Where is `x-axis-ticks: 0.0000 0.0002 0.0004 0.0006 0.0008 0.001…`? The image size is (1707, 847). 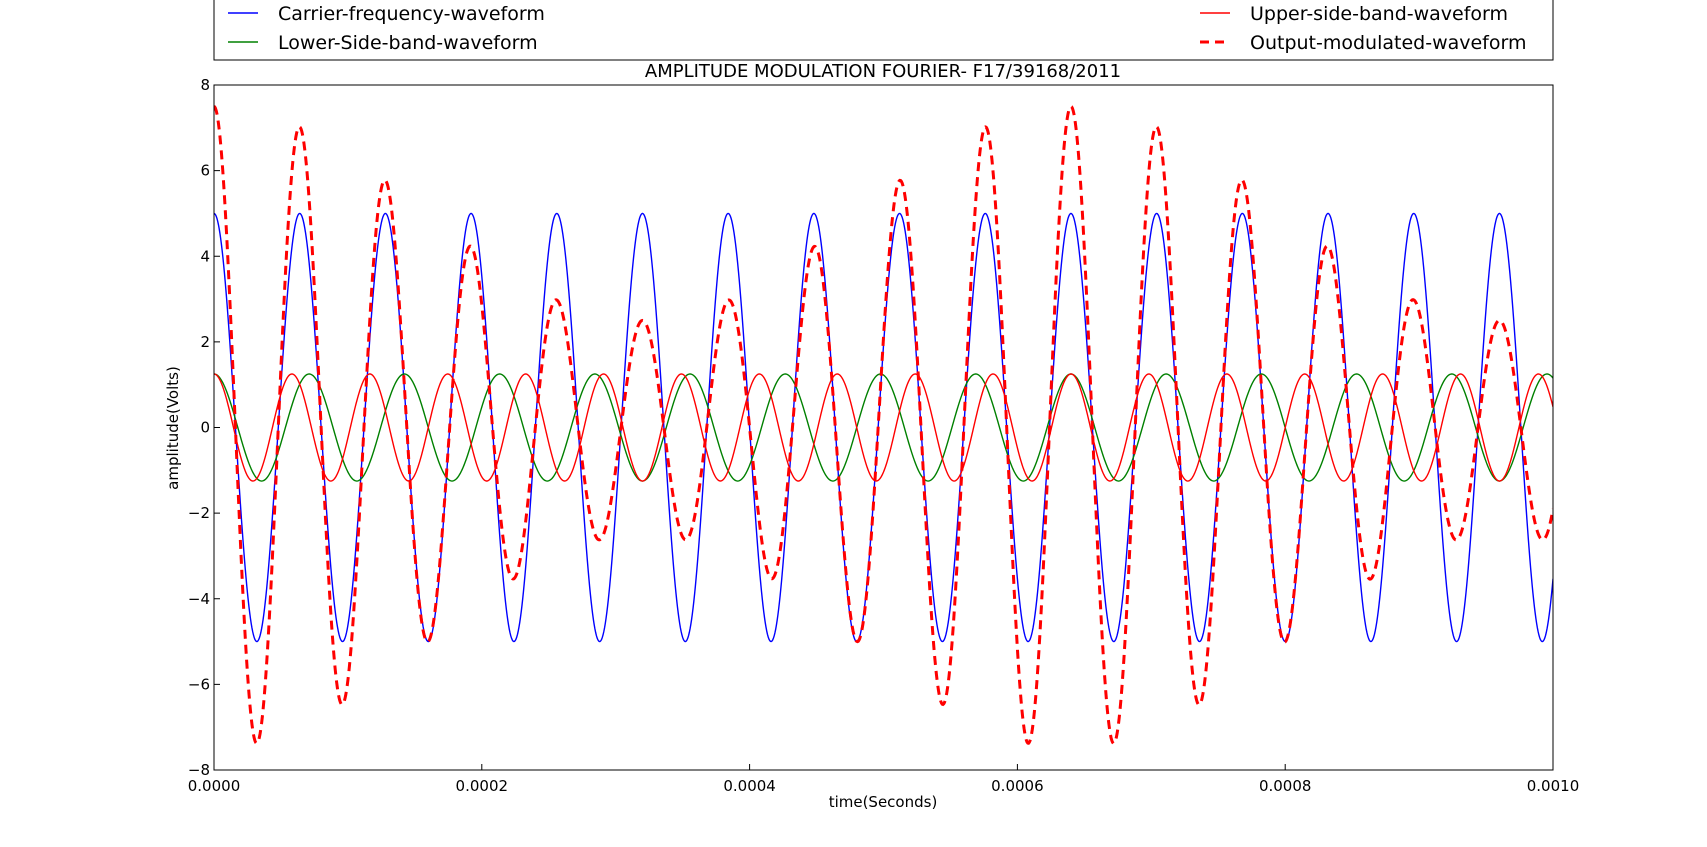
x-axis-ticks: 0.0000 0.0002 0.0004 0.0006 0.0008 0.001… is located at coordinates (884, 779).